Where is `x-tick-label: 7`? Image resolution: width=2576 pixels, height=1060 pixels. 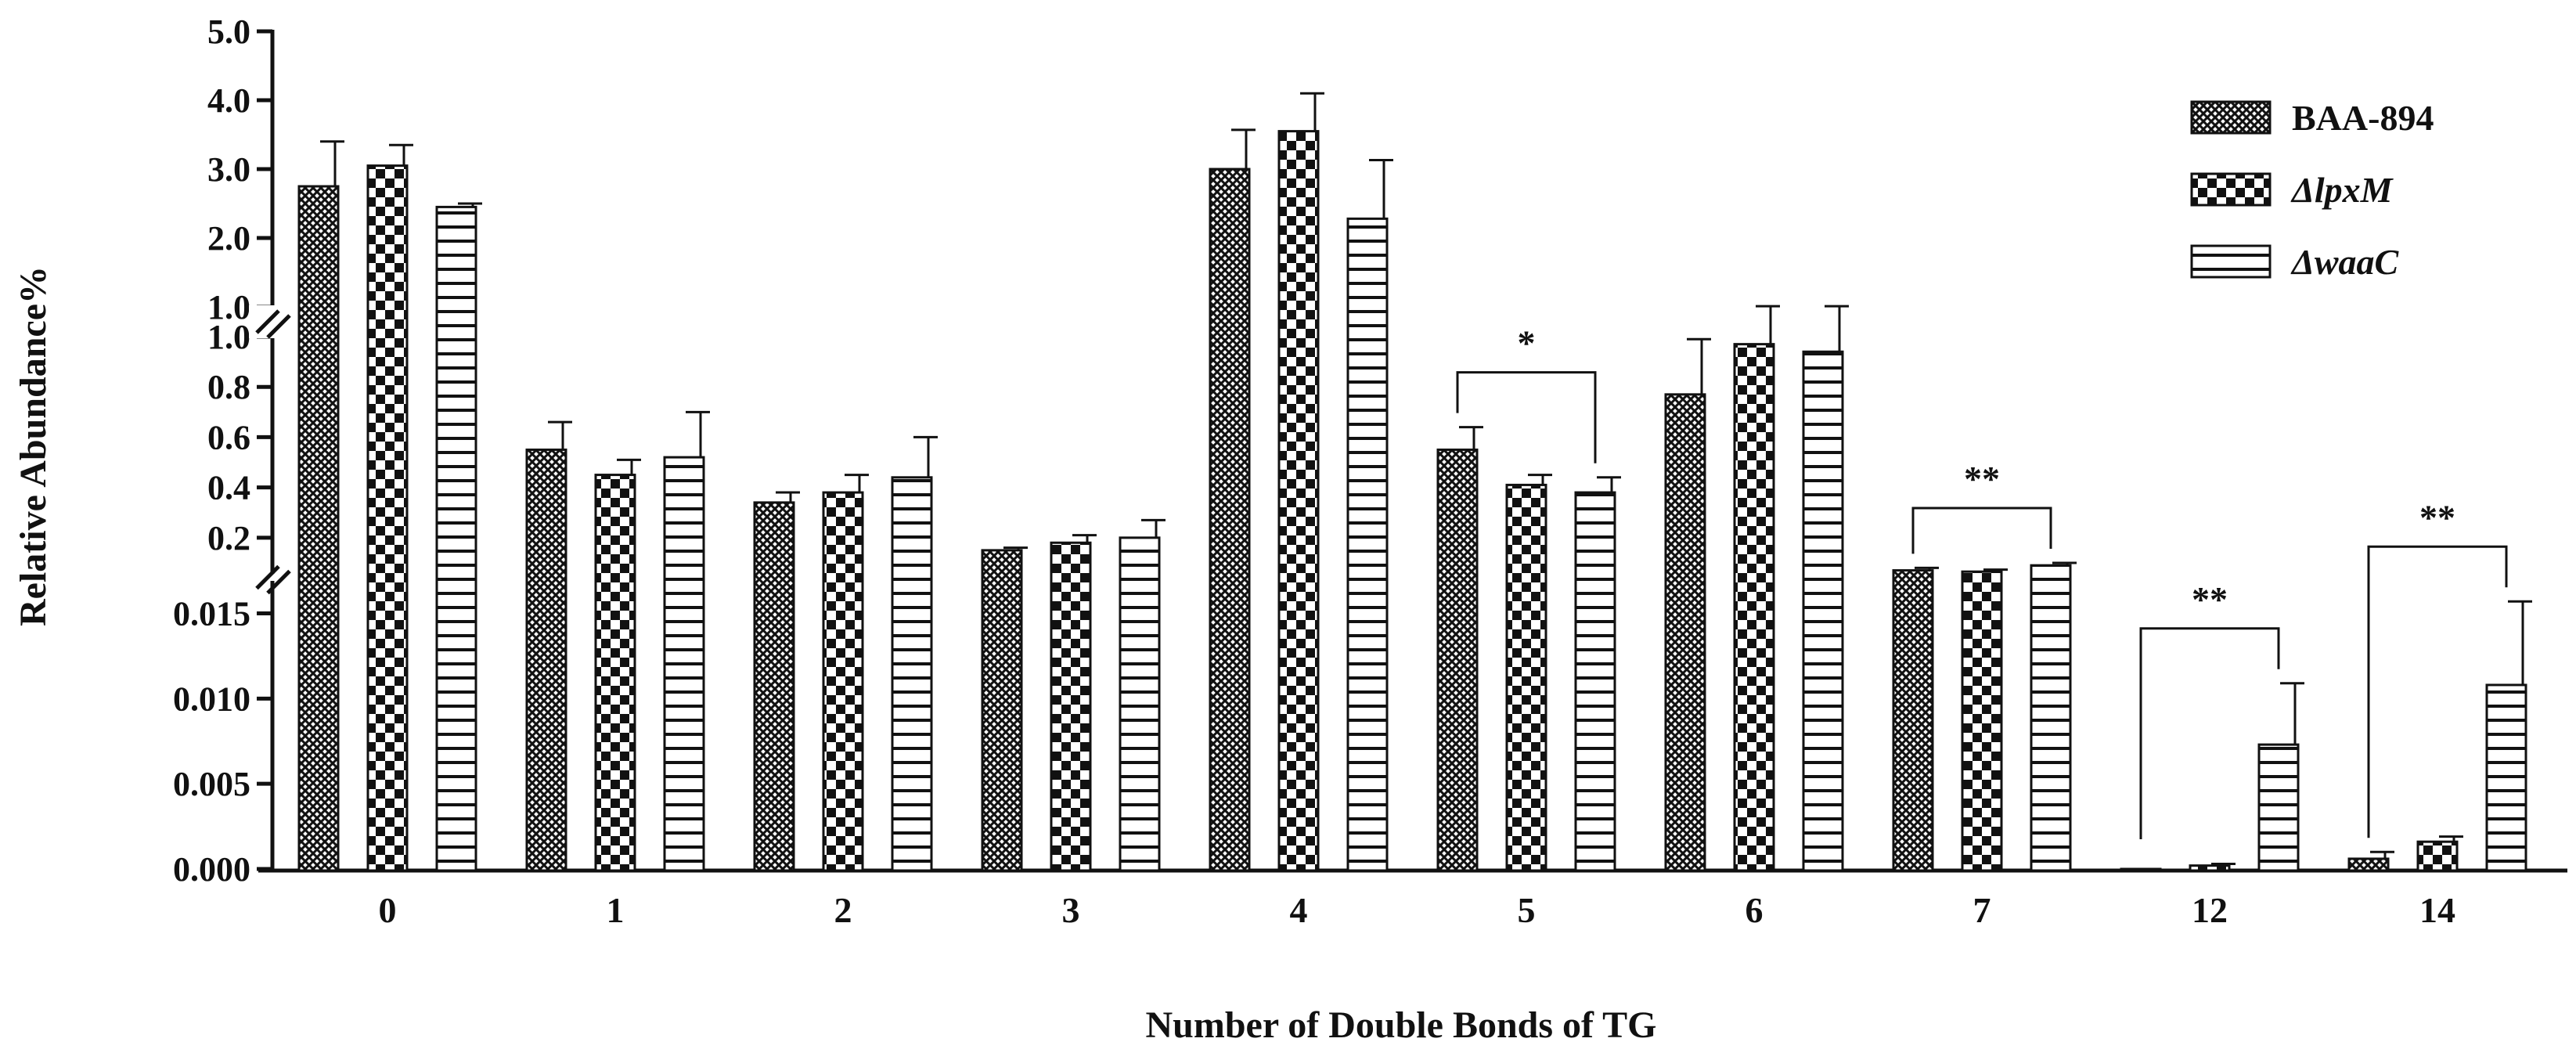 x-tick-label: 7 is located at coordinates (1982, 910).